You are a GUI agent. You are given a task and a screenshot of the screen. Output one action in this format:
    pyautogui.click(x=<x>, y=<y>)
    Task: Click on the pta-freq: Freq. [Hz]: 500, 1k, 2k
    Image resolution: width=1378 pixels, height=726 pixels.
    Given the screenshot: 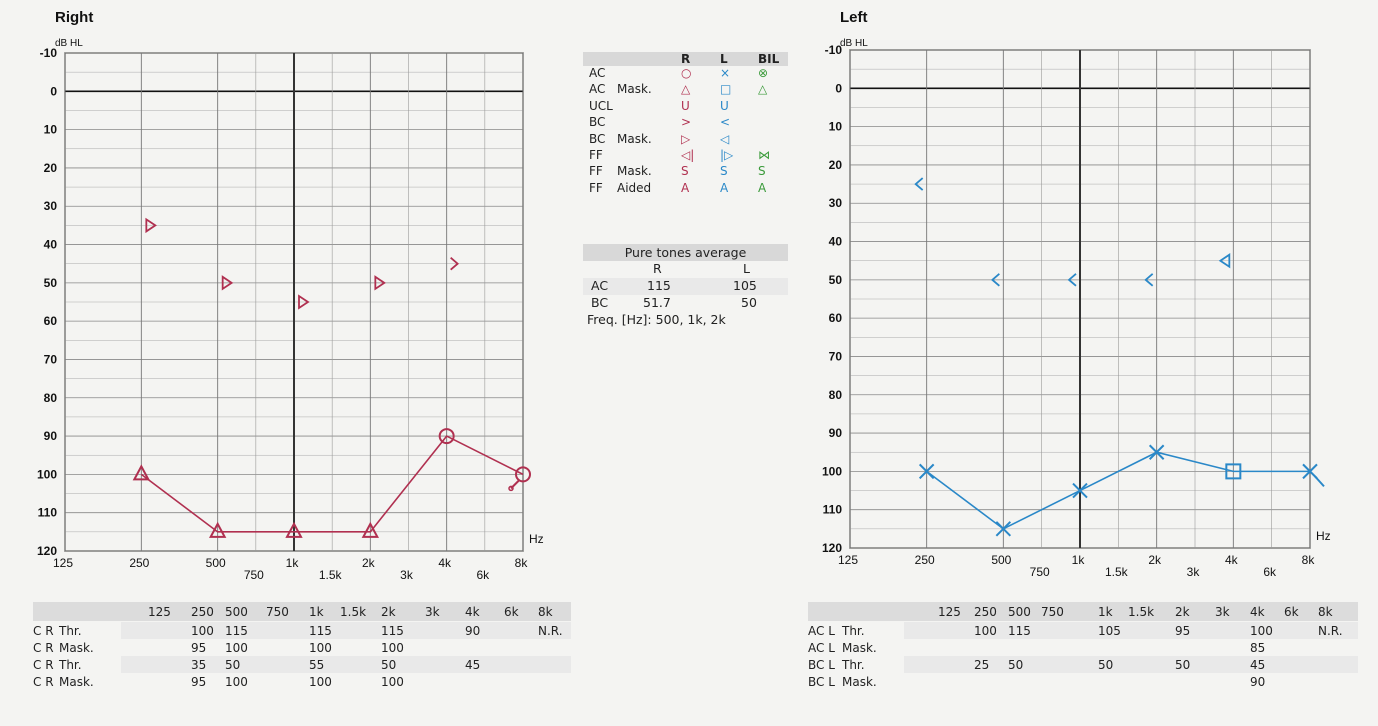 What is the action you would take?
    pyautogui.click(x=685, y=320)
    